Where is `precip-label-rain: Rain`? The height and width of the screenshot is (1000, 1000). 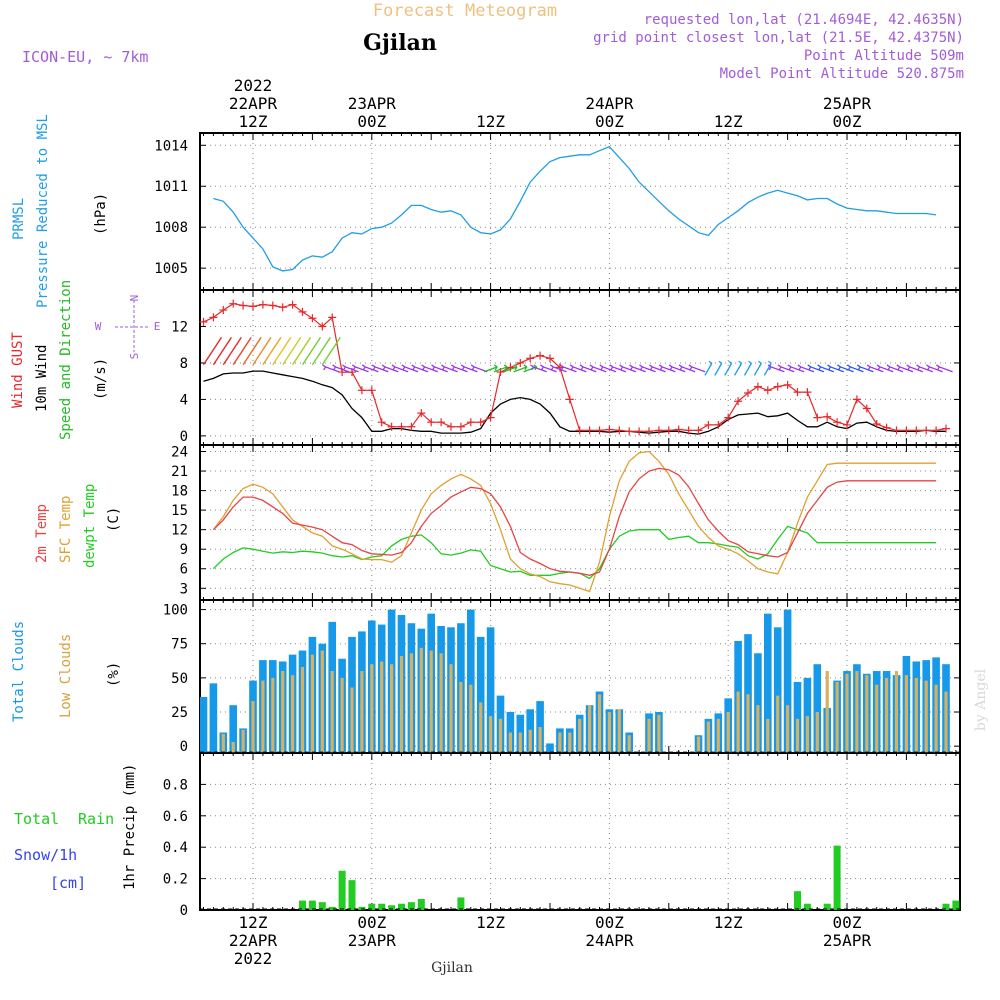 precip-label-rain: Rain is located at coordinates (96, 819).